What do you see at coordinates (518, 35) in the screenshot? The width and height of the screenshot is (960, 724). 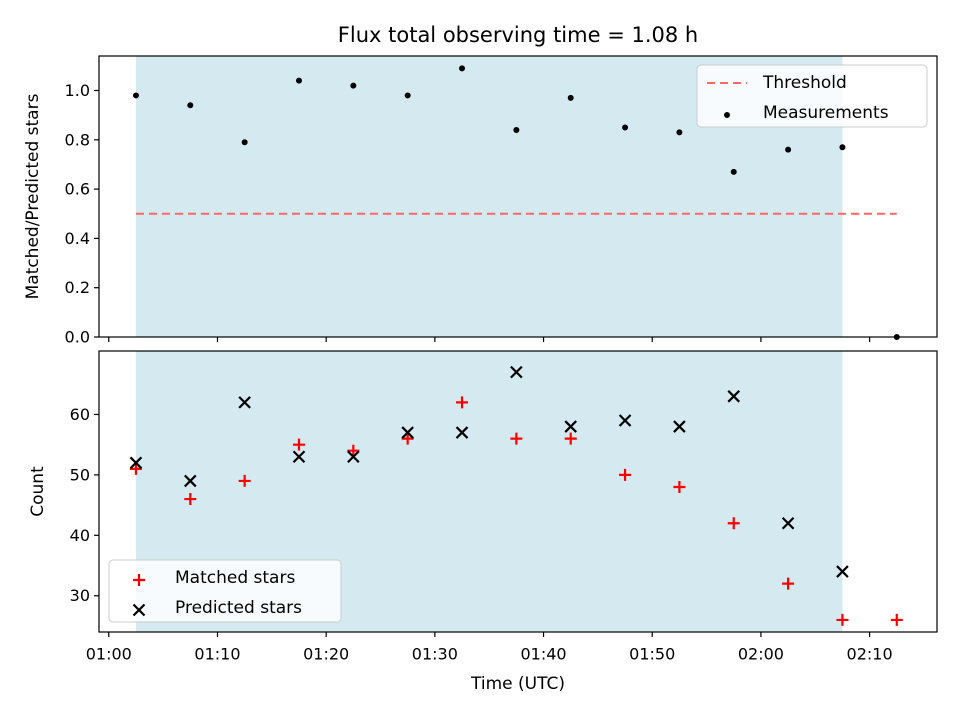 I see `chart-title: Flux total observing time = 1.08 h` at bounding box center [518, 35].